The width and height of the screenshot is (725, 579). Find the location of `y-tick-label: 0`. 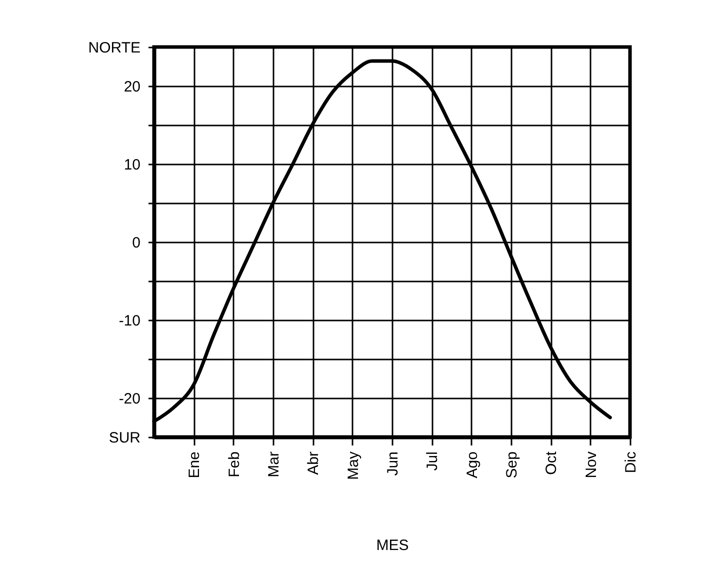

y-tick-label: 0 is located at coordinates (136, 243).